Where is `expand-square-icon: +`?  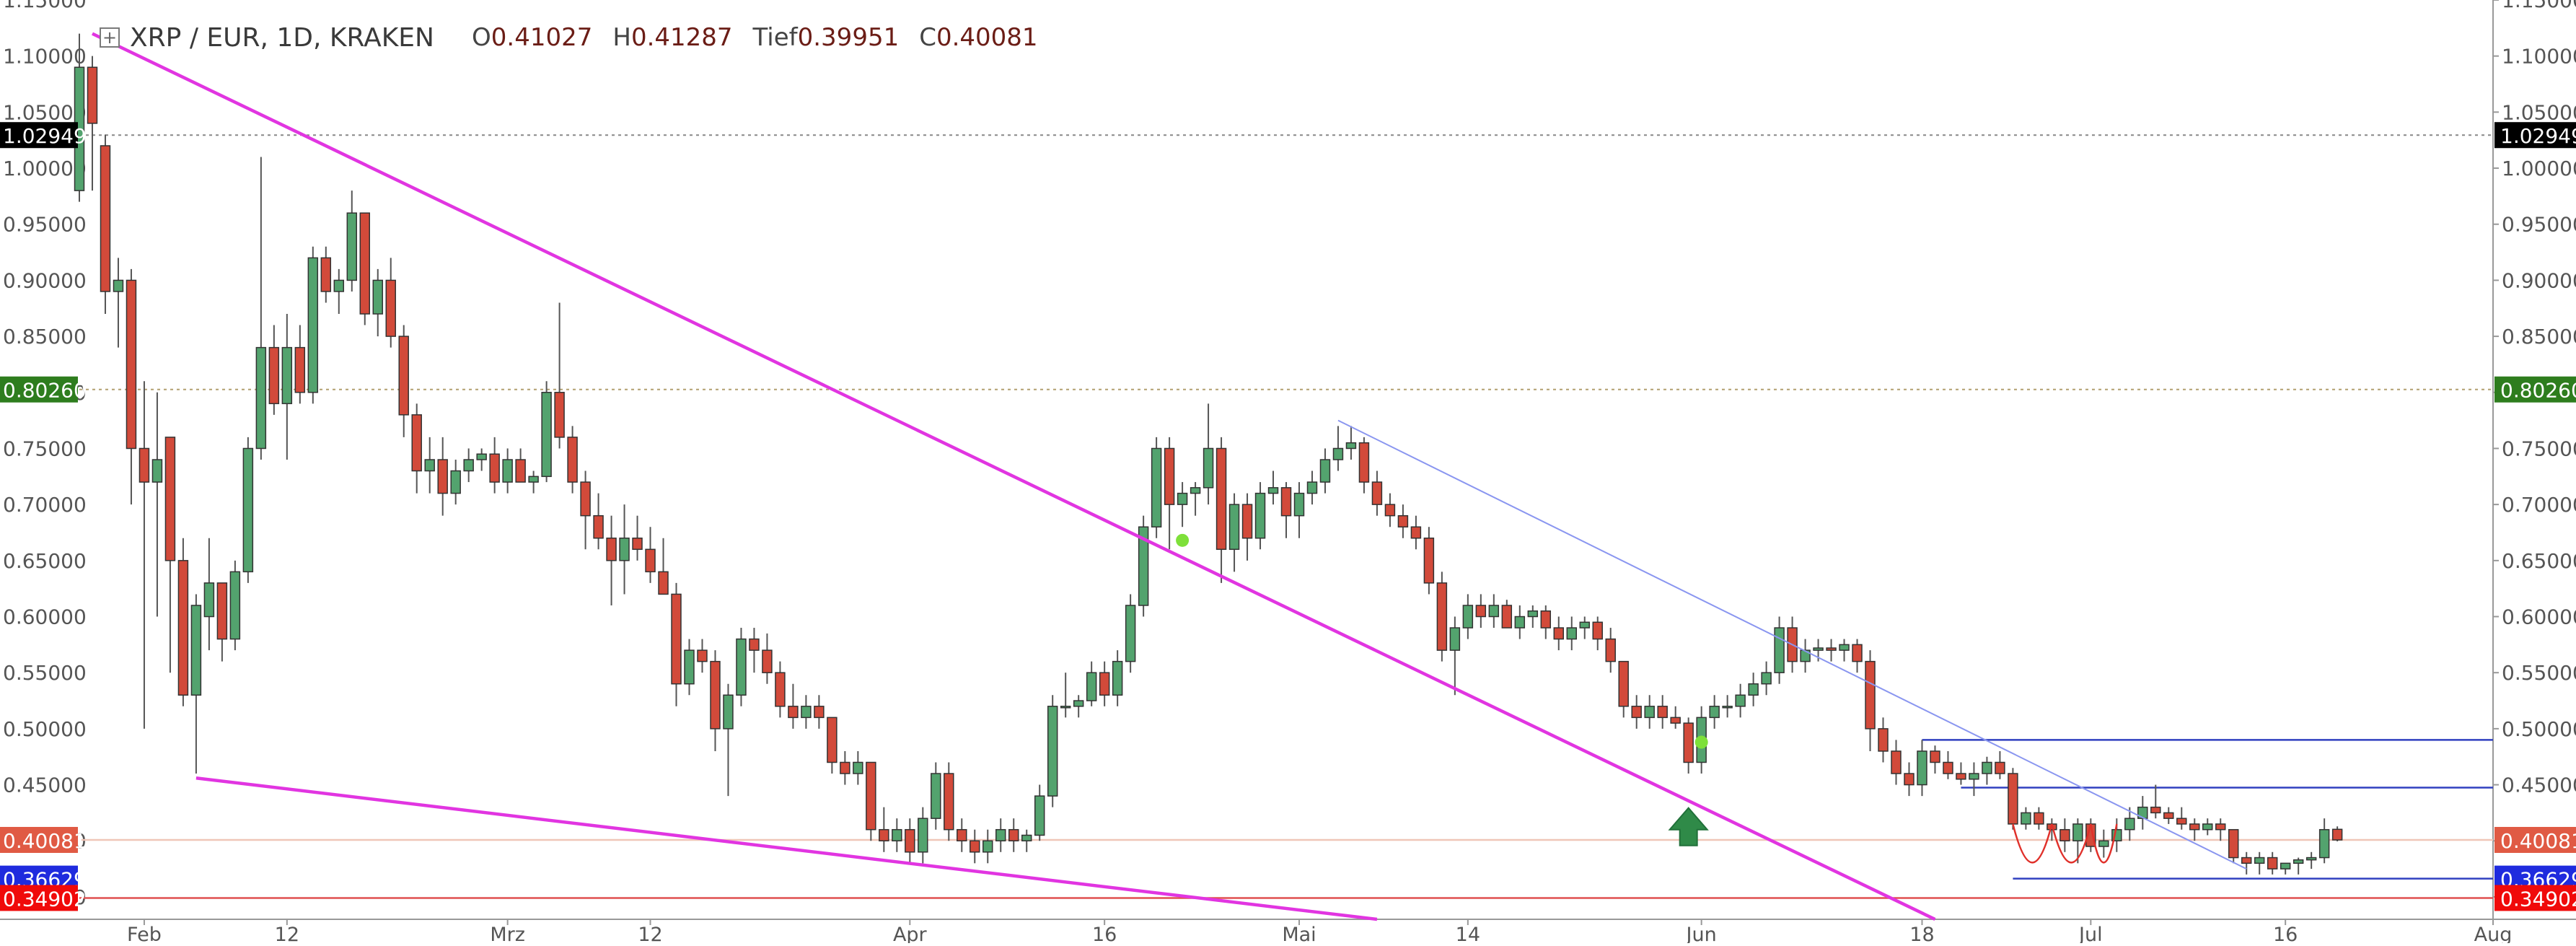
expand-square-icon: + is located at coordinates (110, 37).